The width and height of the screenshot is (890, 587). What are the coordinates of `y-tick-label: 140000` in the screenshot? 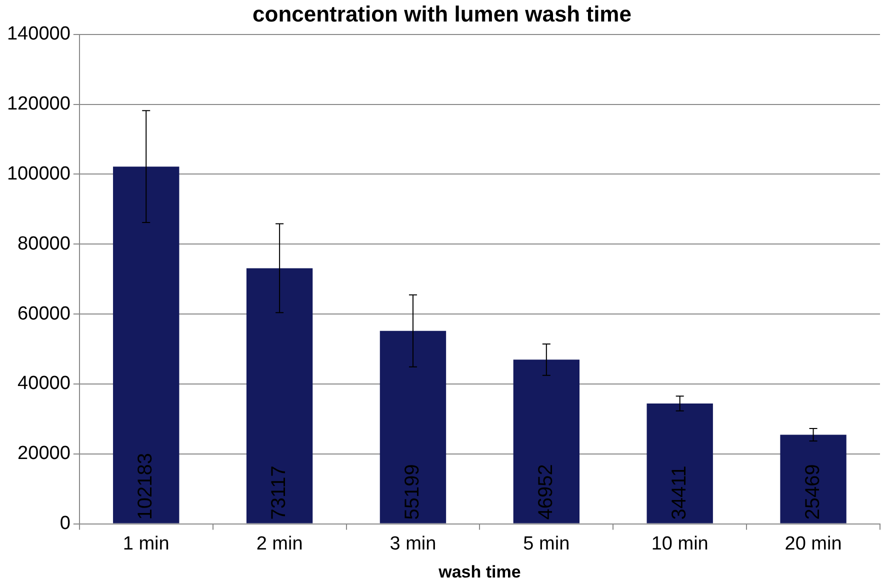 It's located at (38, 34).